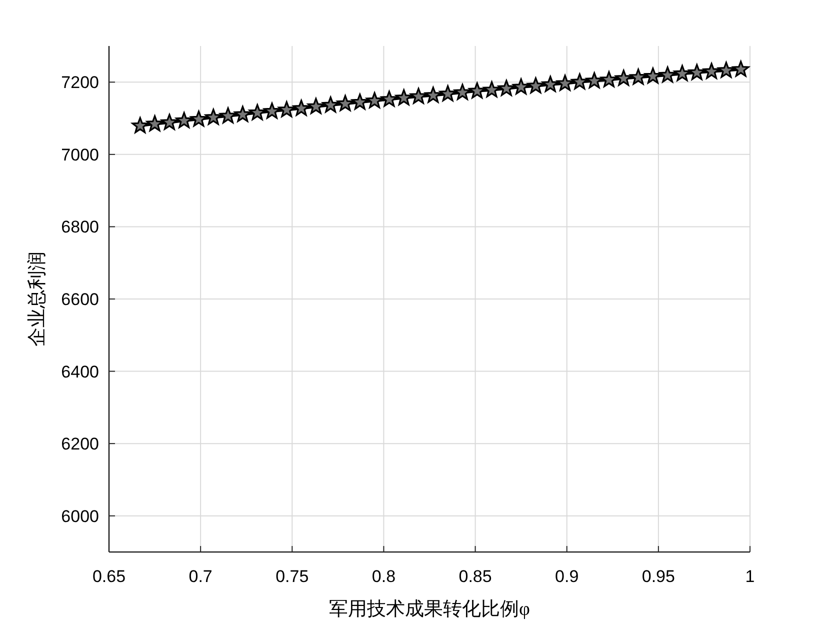 The height and width of the screenshot is (620, 827). I want to click on y-tick-label: 6200, so click(80, 444).